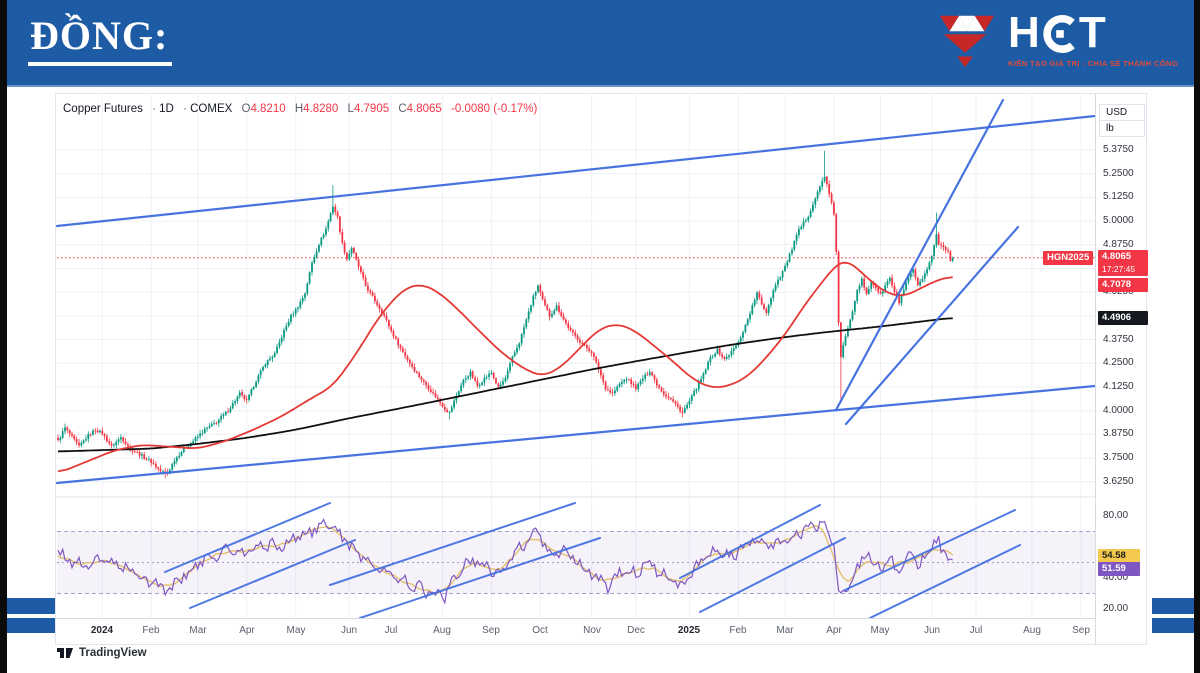 The image size is (1200, 673). Describe the element at coordinates (1118, 173) in the screenshot. I see `price-tick-label: 5.2500` at that location.